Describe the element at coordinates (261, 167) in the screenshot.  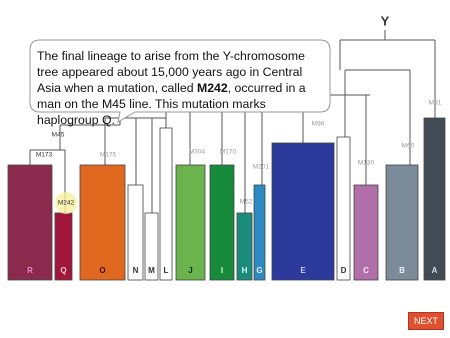
I see `marker-label: M201` at that location.